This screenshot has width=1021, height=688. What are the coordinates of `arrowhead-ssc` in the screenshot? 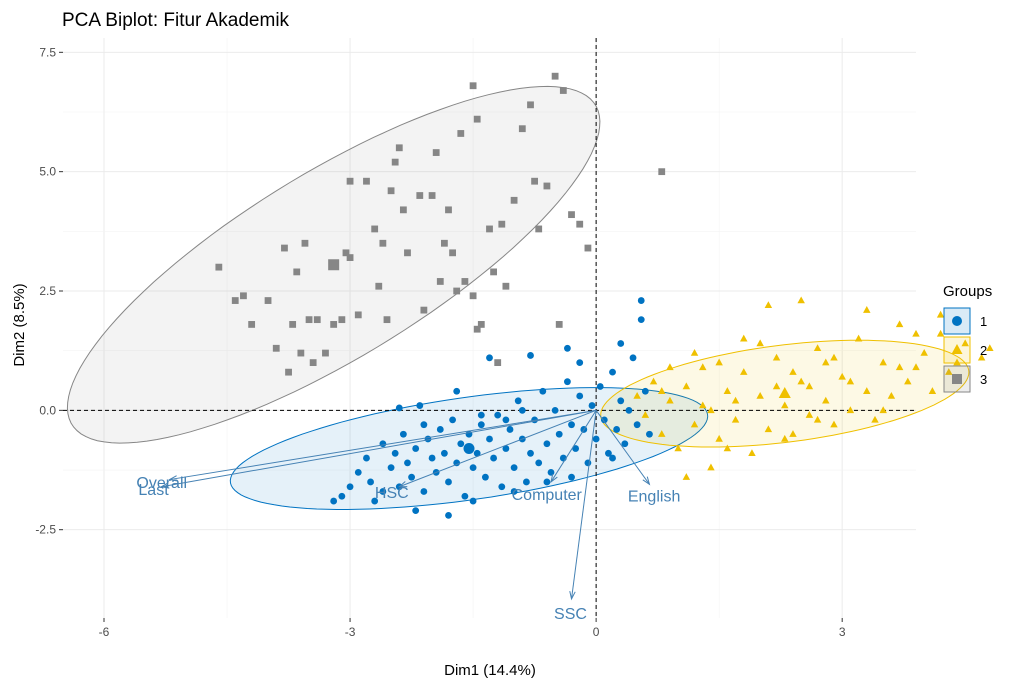 It's located at (572, 595).